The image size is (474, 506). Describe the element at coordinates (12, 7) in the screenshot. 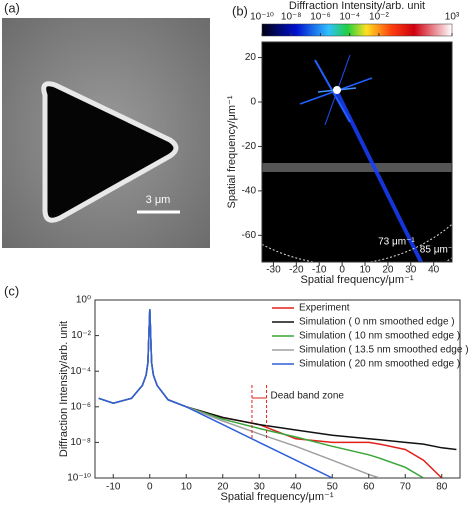

I see `panel-label: (a)` at that location.